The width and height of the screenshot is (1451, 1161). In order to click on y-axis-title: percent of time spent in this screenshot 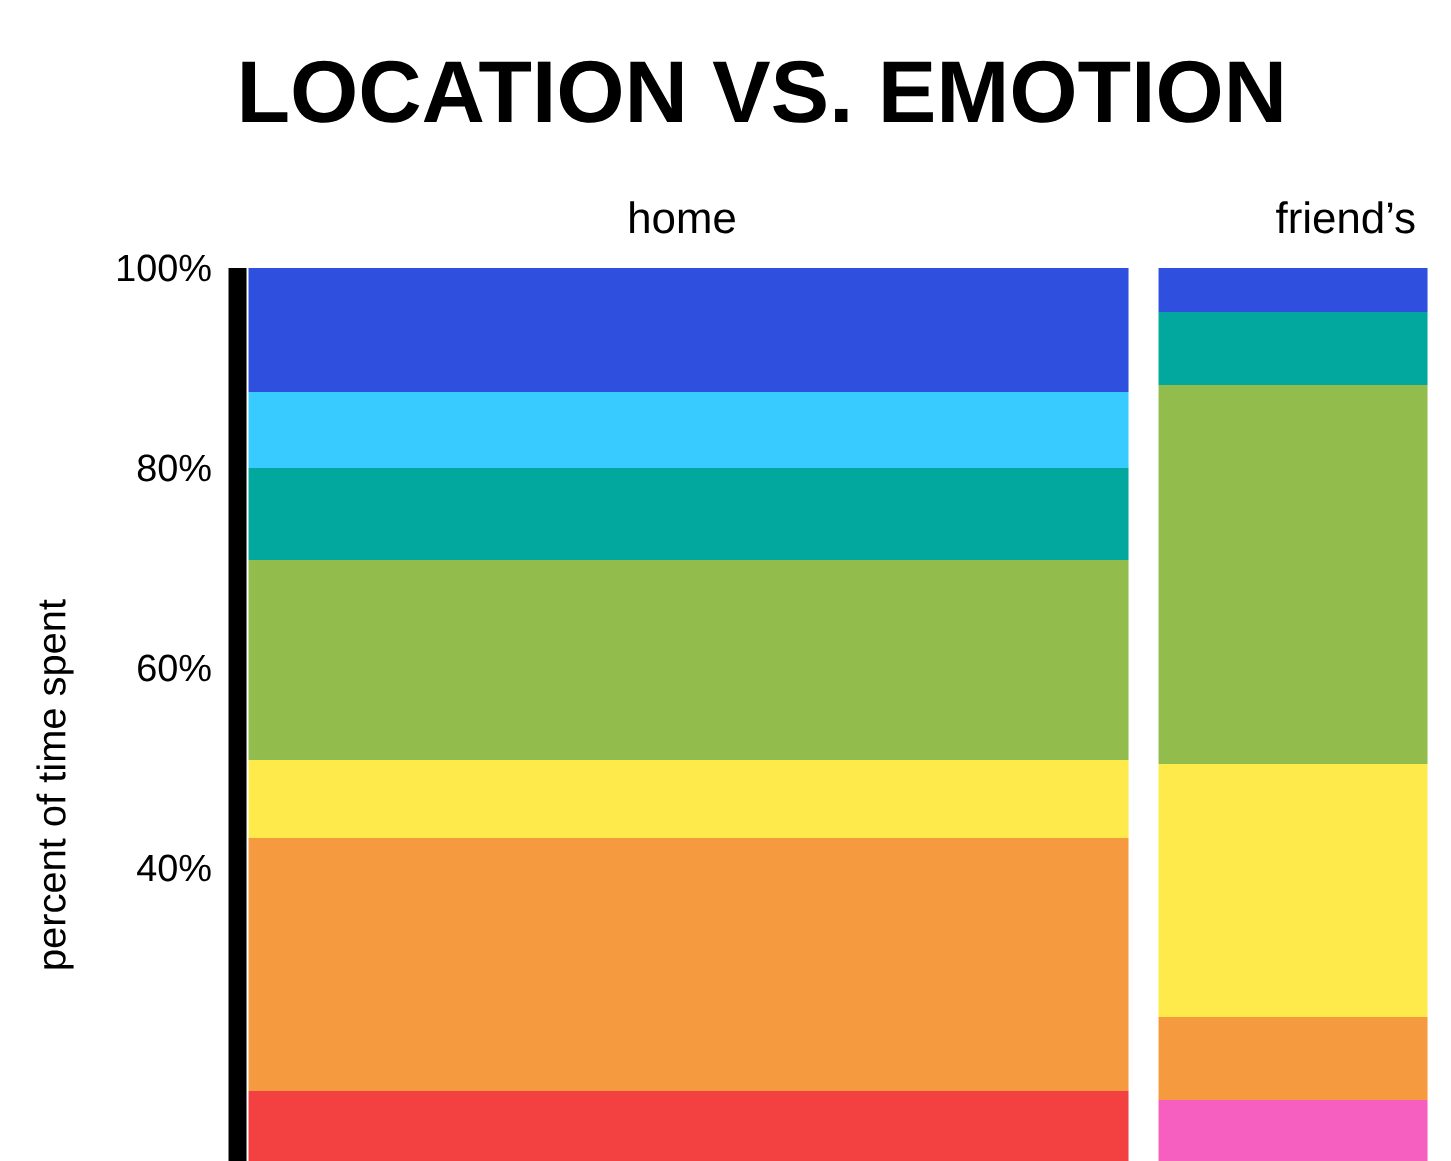, I will do `click(55, 784)`.